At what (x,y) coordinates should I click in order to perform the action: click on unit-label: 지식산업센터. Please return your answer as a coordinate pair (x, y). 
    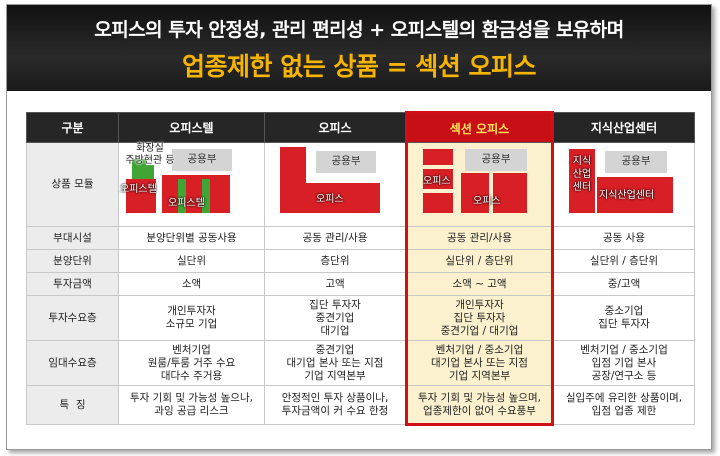
    Looking at the image, I should click on (627, 195).